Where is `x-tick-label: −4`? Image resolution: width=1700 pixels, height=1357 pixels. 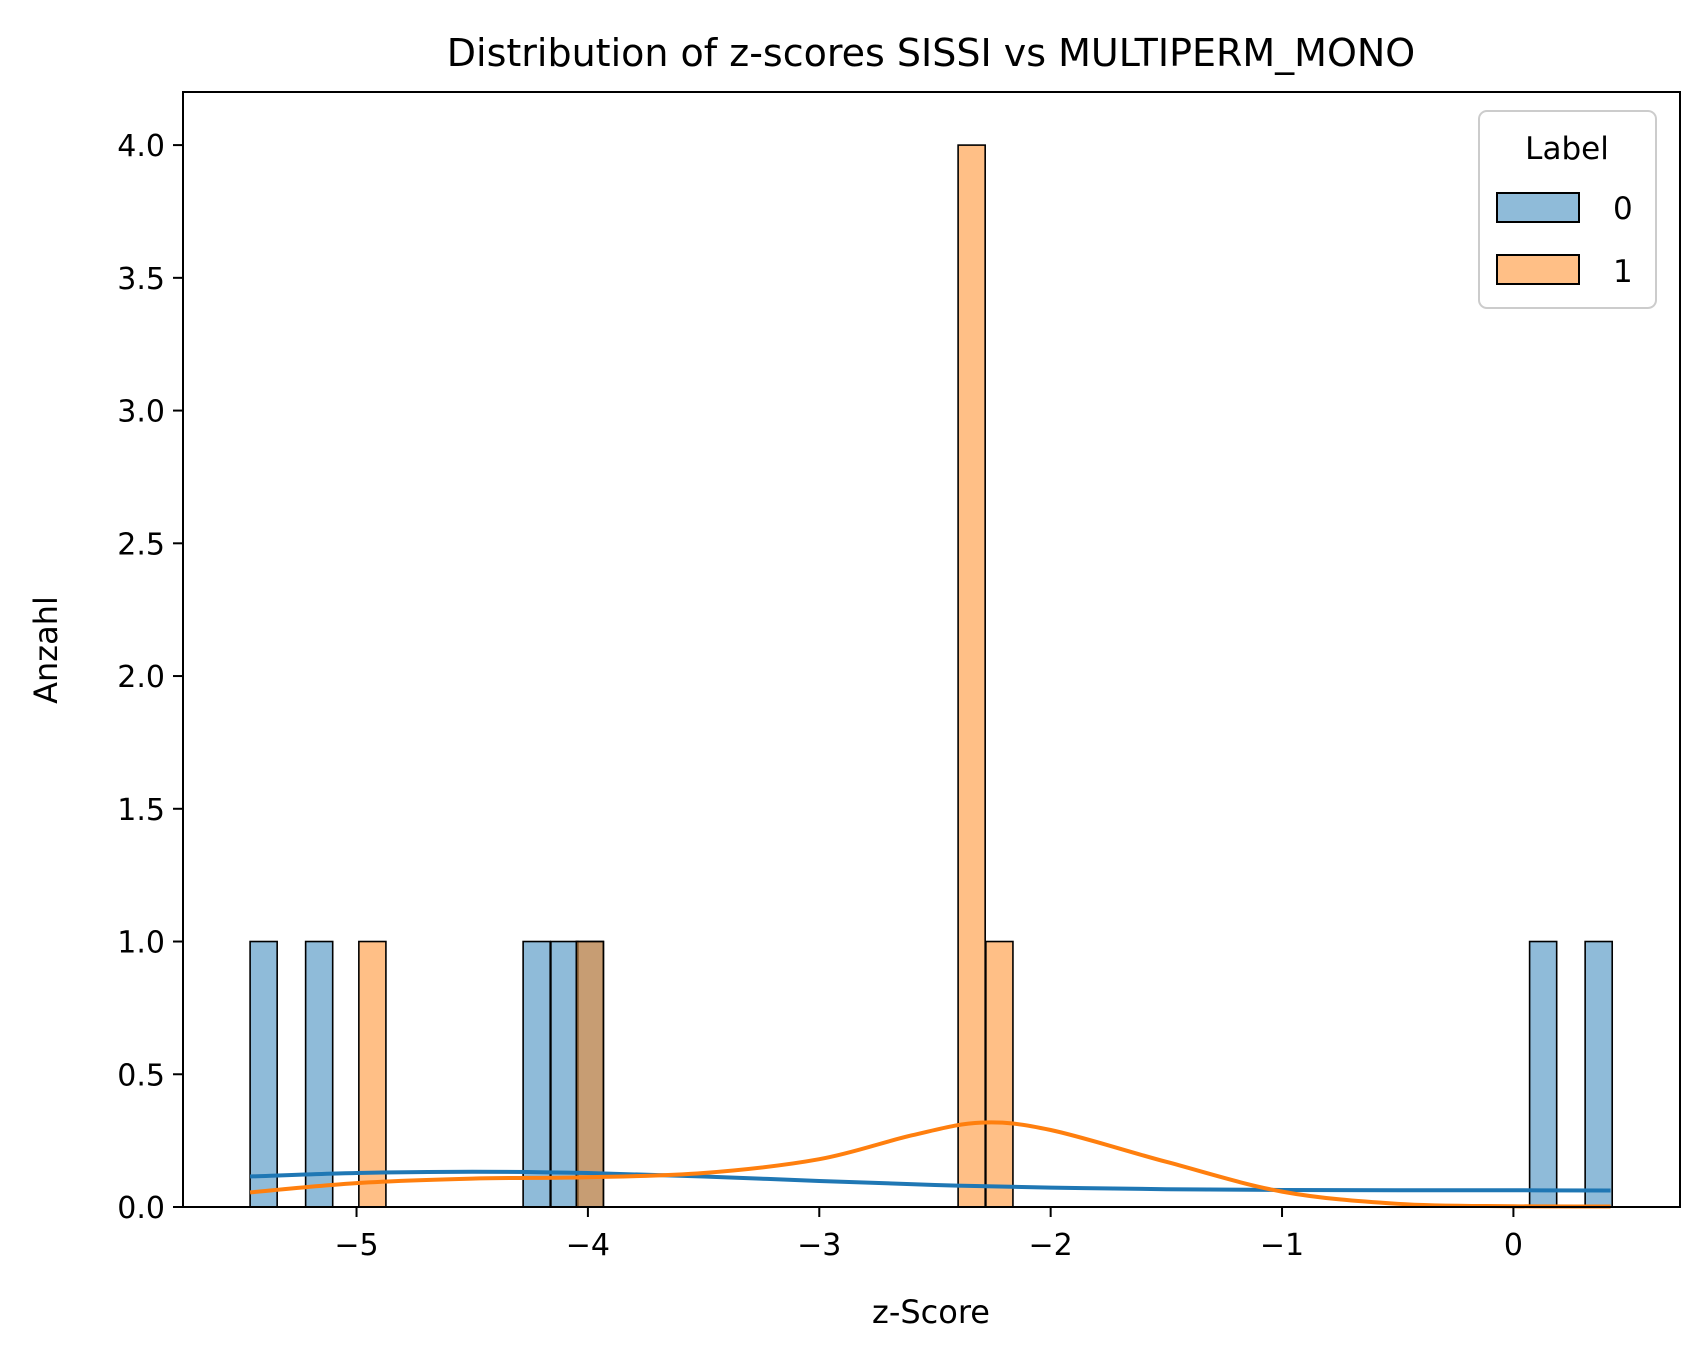 x-tick-label: −4 is located at coordinates (588, 1245).